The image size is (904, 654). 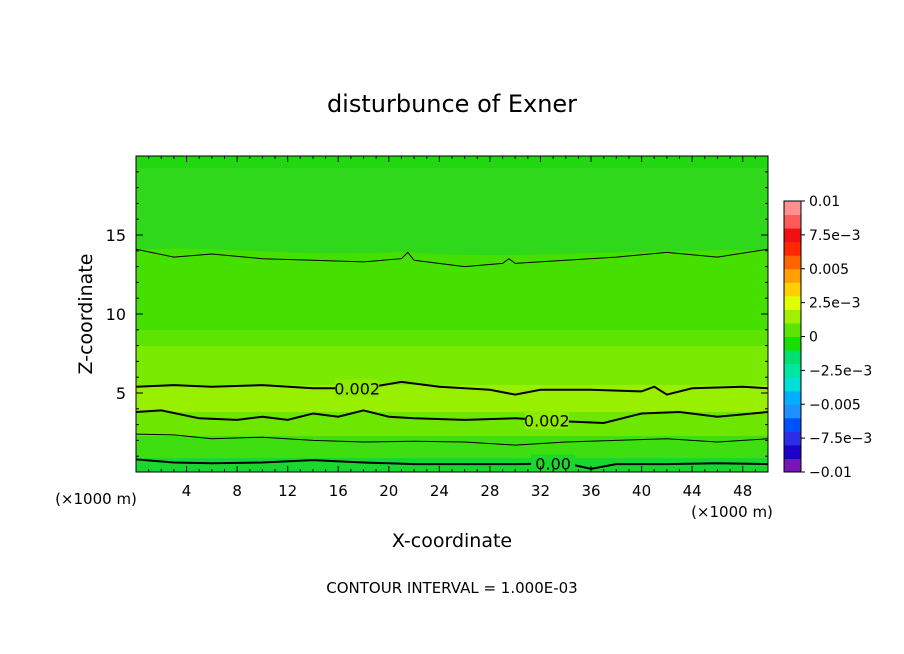 I want to click on x-tick-label: 20, so click(x=388, y=491).